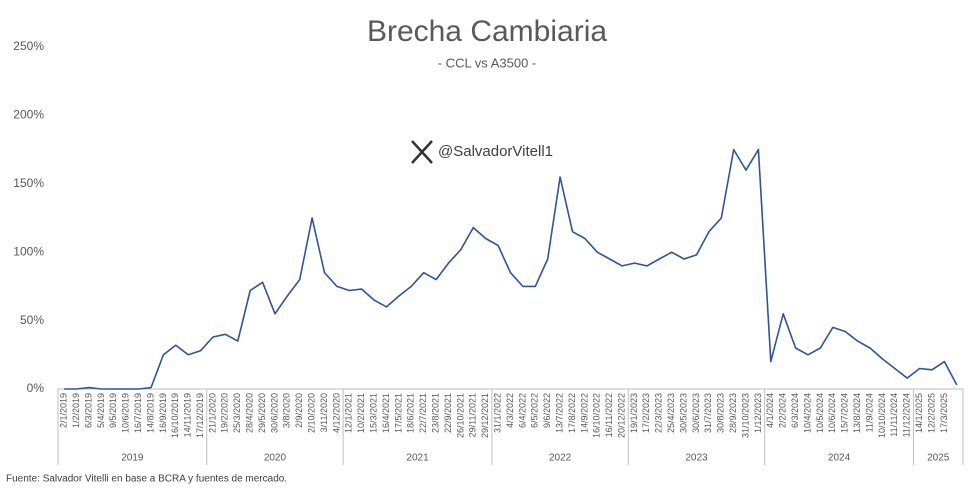  What do you see at coordinates (733, 413) in the screenshot?
I see `x-tick-label: 28/9/2023` at bounding box center [733, 413].